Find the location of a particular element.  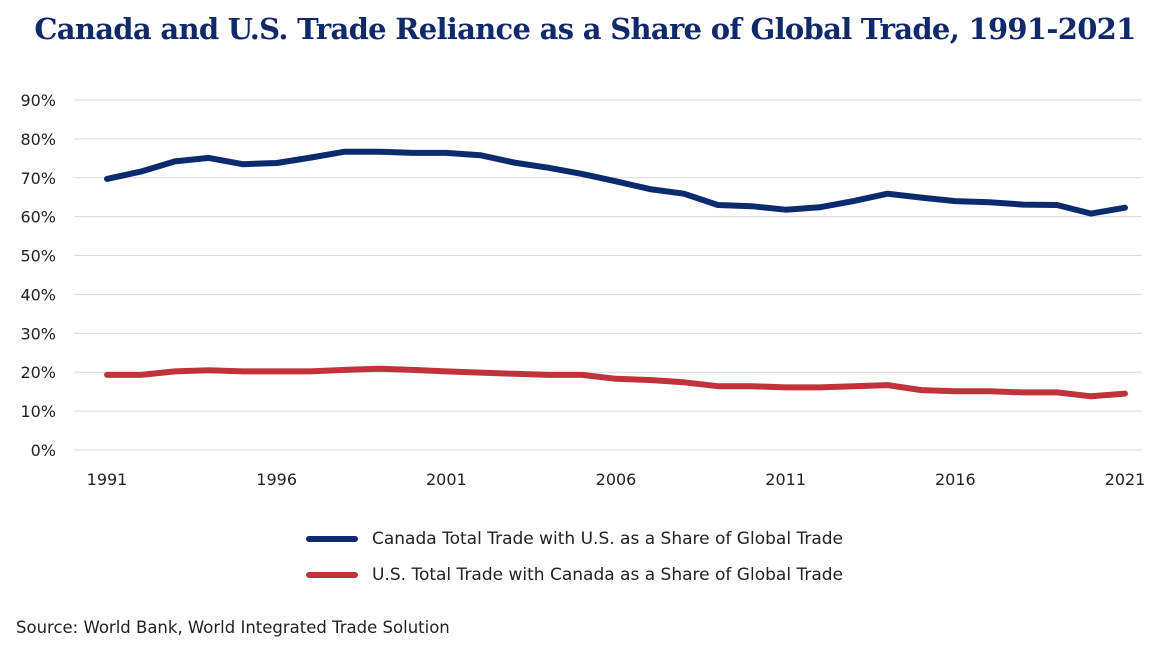

y-tick-label-70: 70% is located at coordinates (38, 178).